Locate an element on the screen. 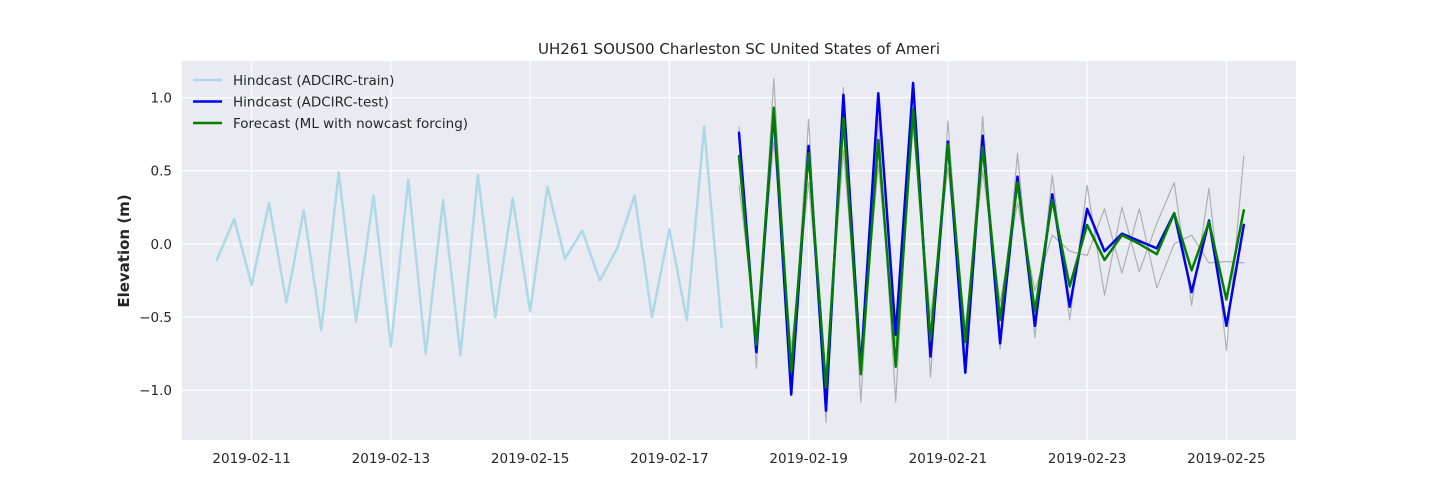 Image resolution: width=1440 pixels, height=504 pixels. y-axis: −1.0 −0.5 0.0 0.5 1.0 is located at coordinates (155, 245).